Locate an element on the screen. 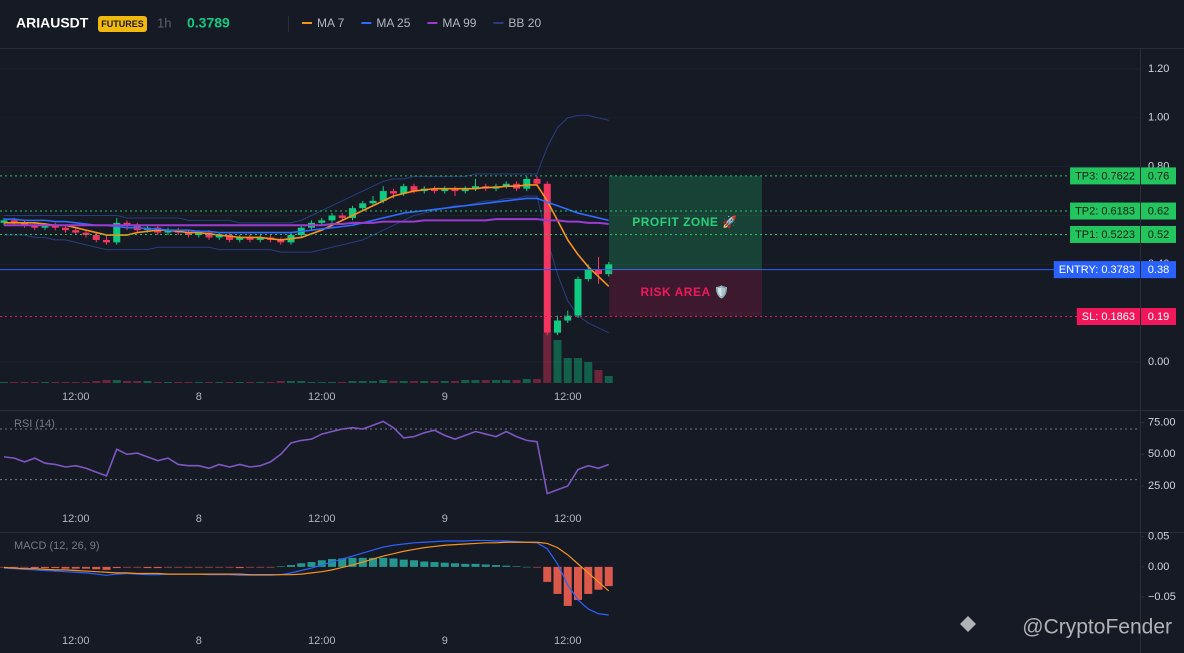 The width and height of the screenshot is (1184, 653). legend-label: BB 20 is located at coordinates (524, 23).